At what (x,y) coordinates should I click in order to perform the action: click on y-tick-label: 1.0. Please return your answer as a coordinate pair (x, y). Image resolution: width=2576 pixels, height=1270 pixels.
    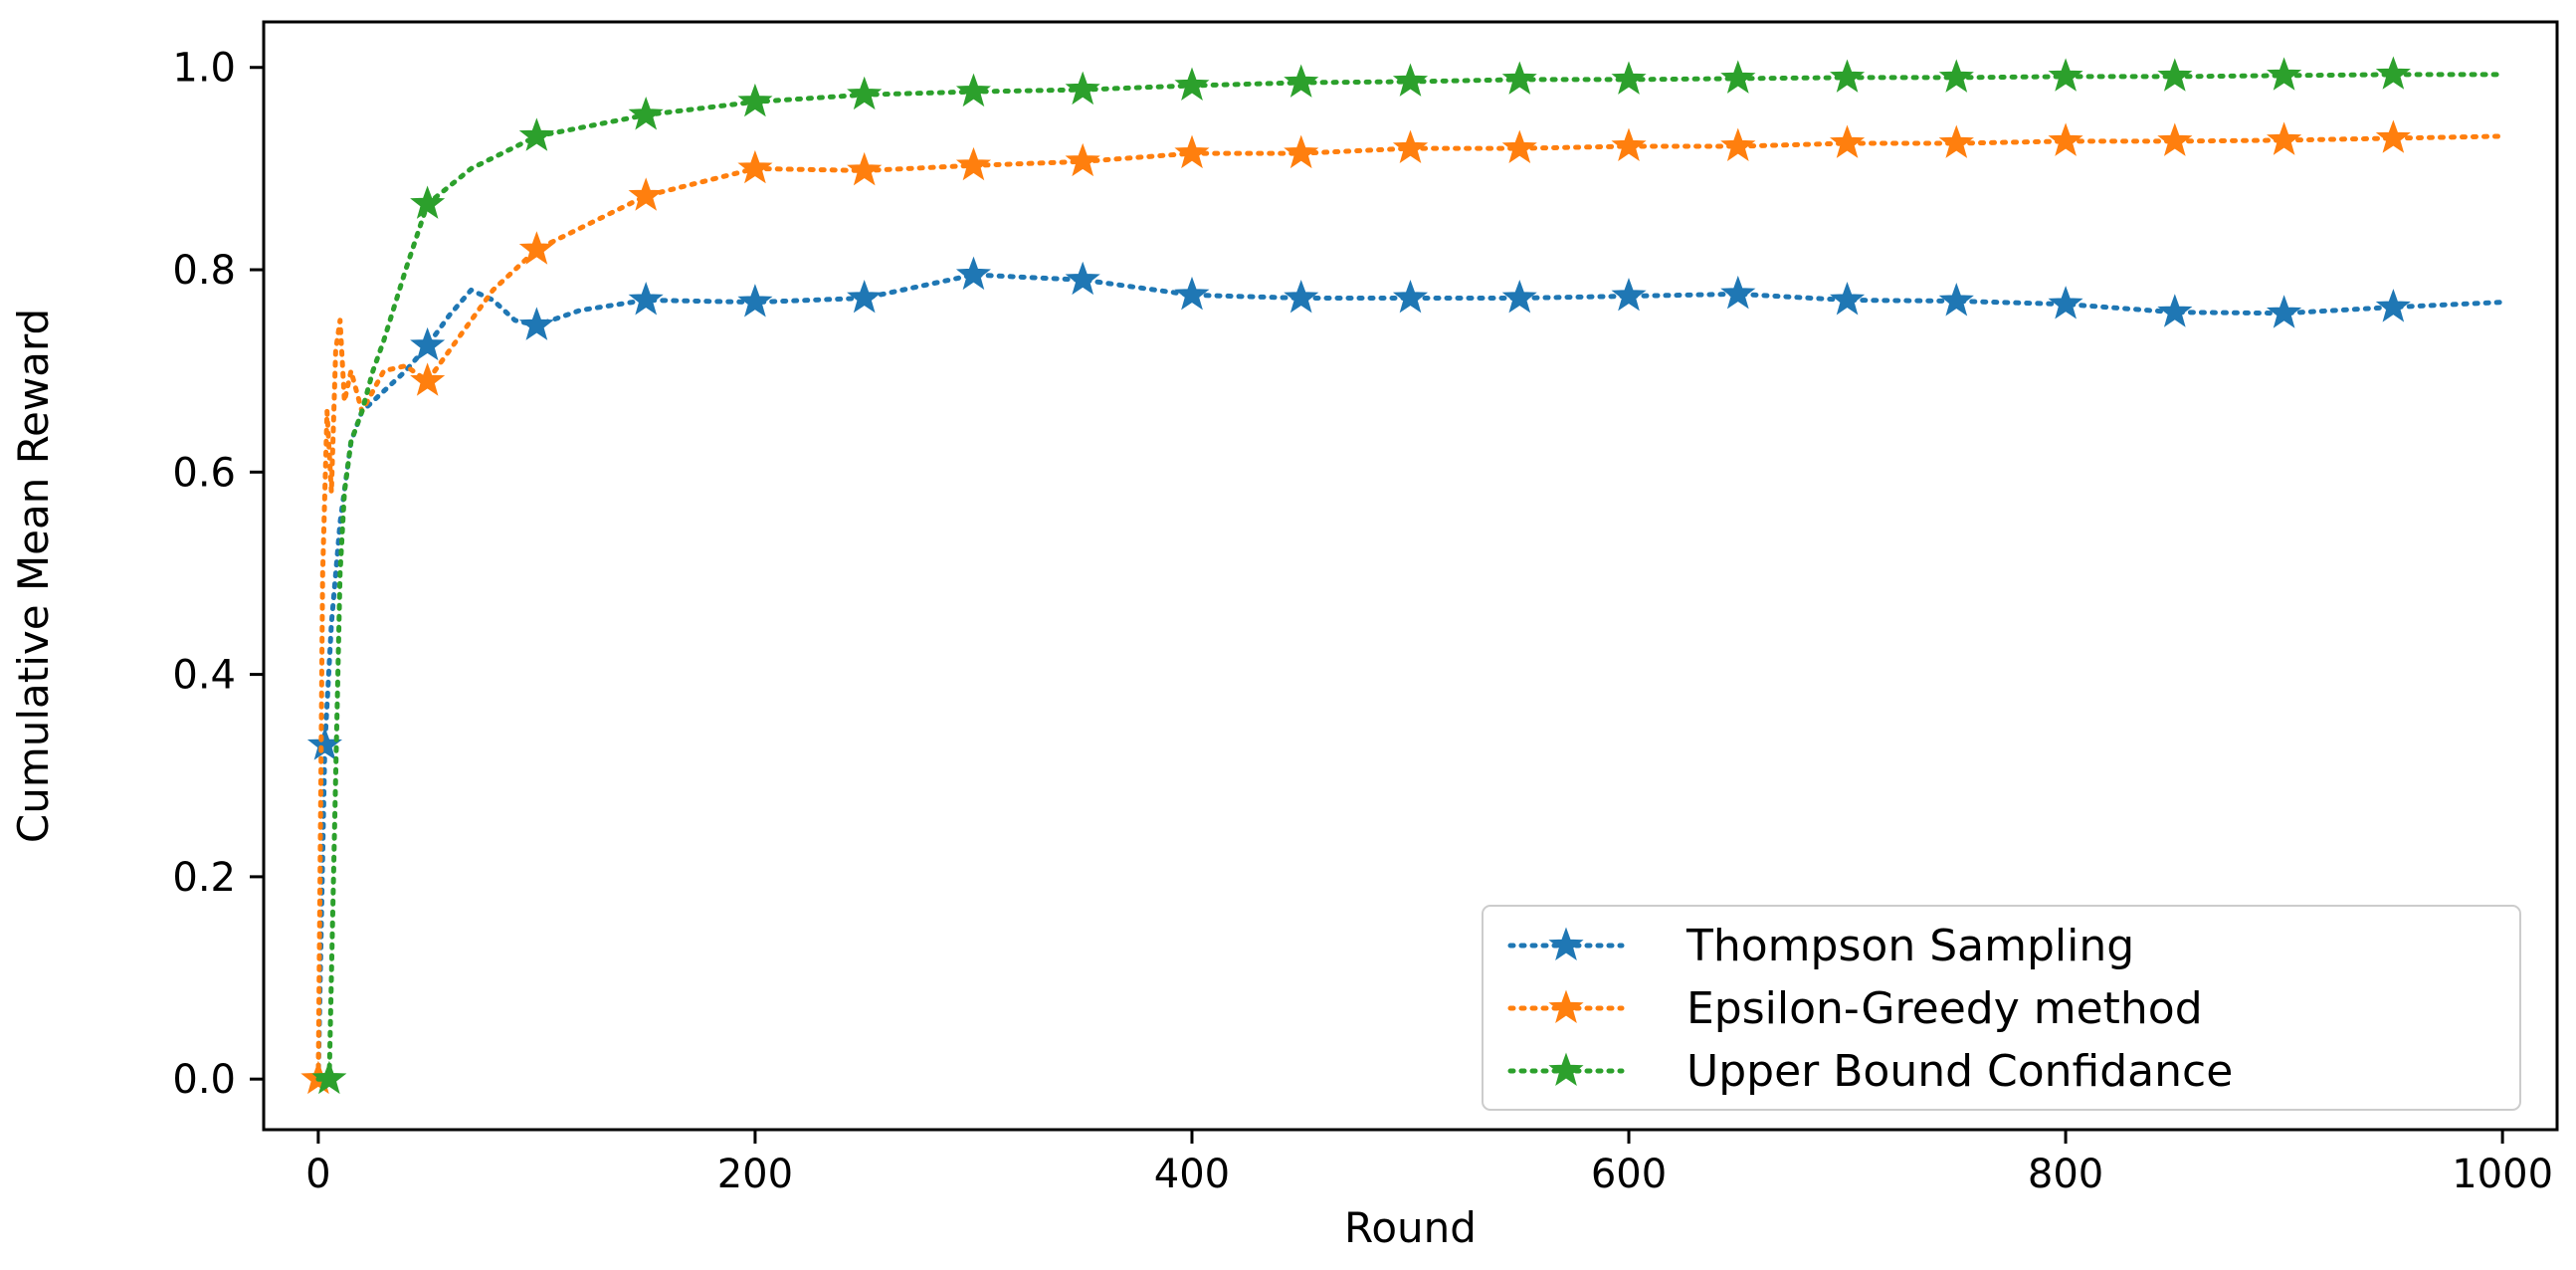
    Looking at the image, I should click on (204, 69).